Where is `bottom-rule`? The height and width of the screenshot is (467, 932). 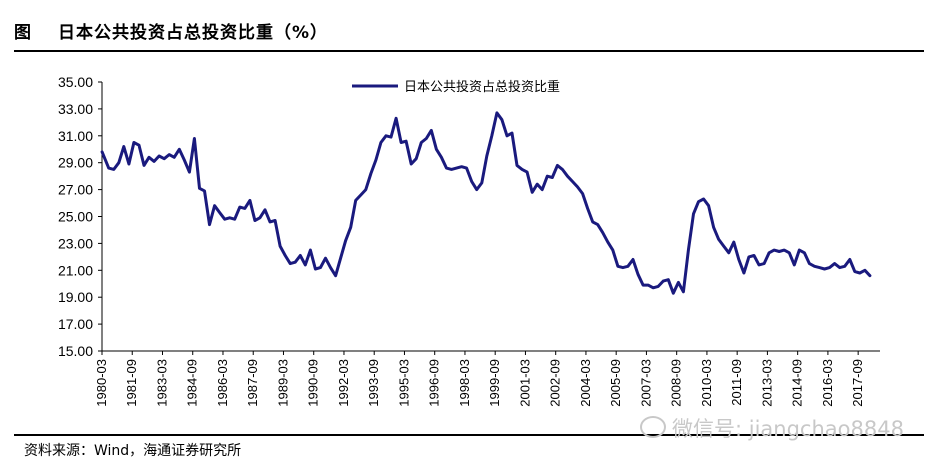 bottom-rule is located at coordinates (469, 435).